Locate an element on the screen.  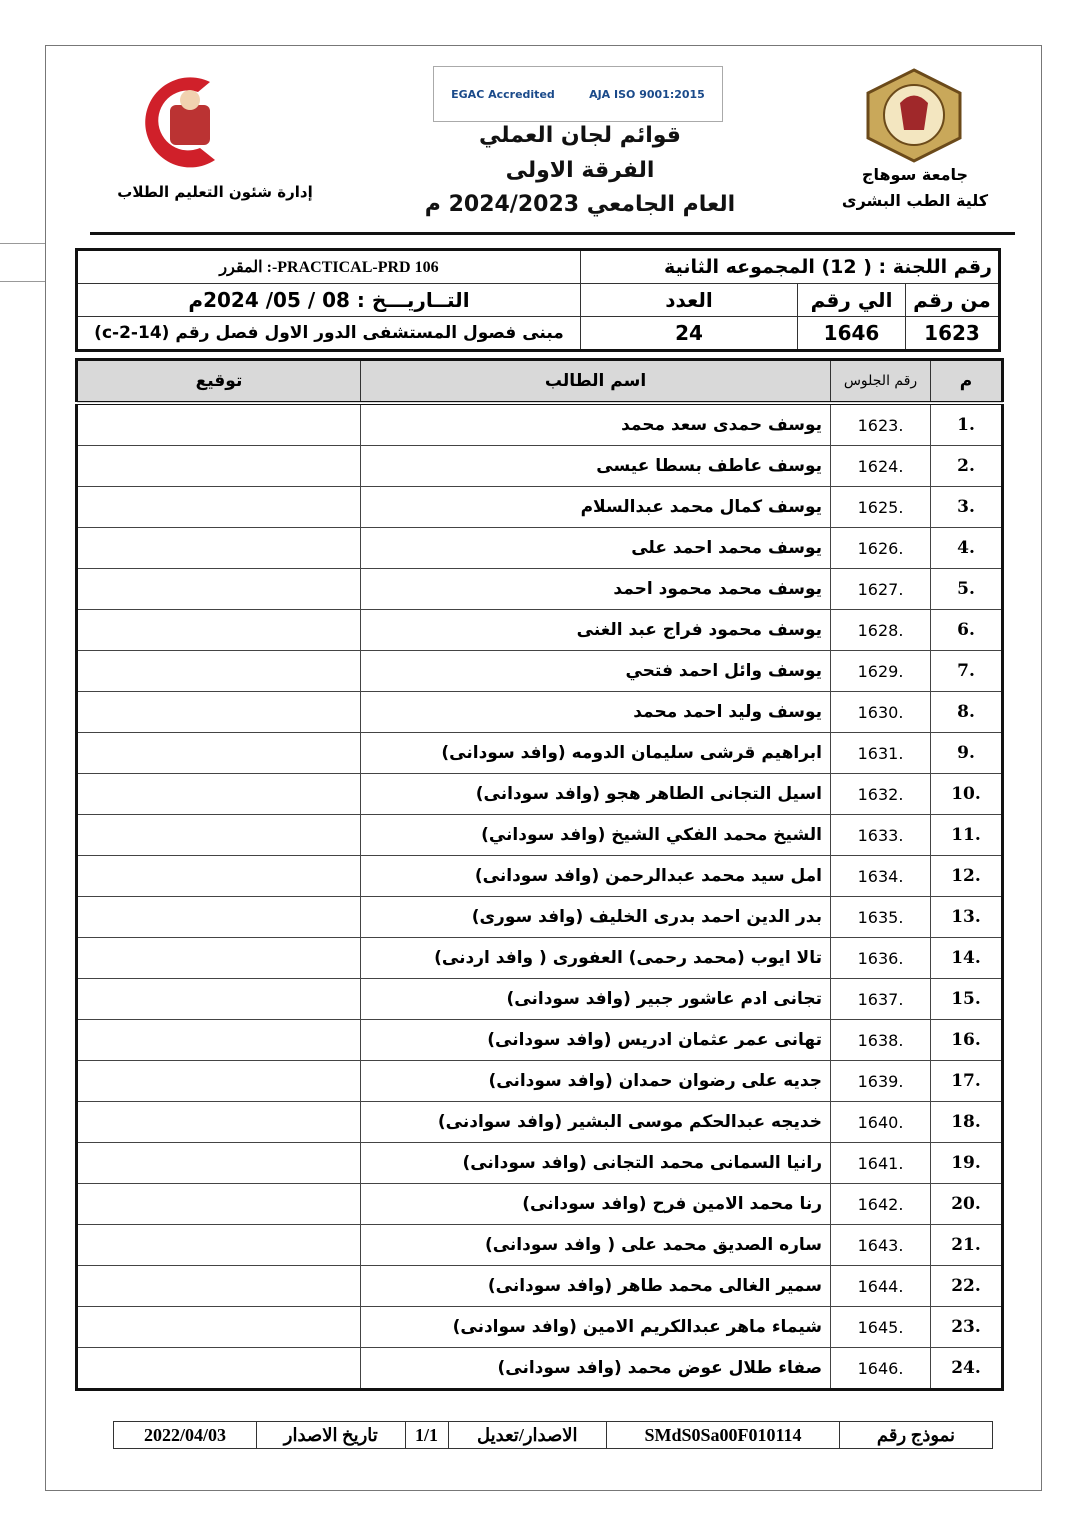
seat-number: 1626. is located at coordinates (880, 548).